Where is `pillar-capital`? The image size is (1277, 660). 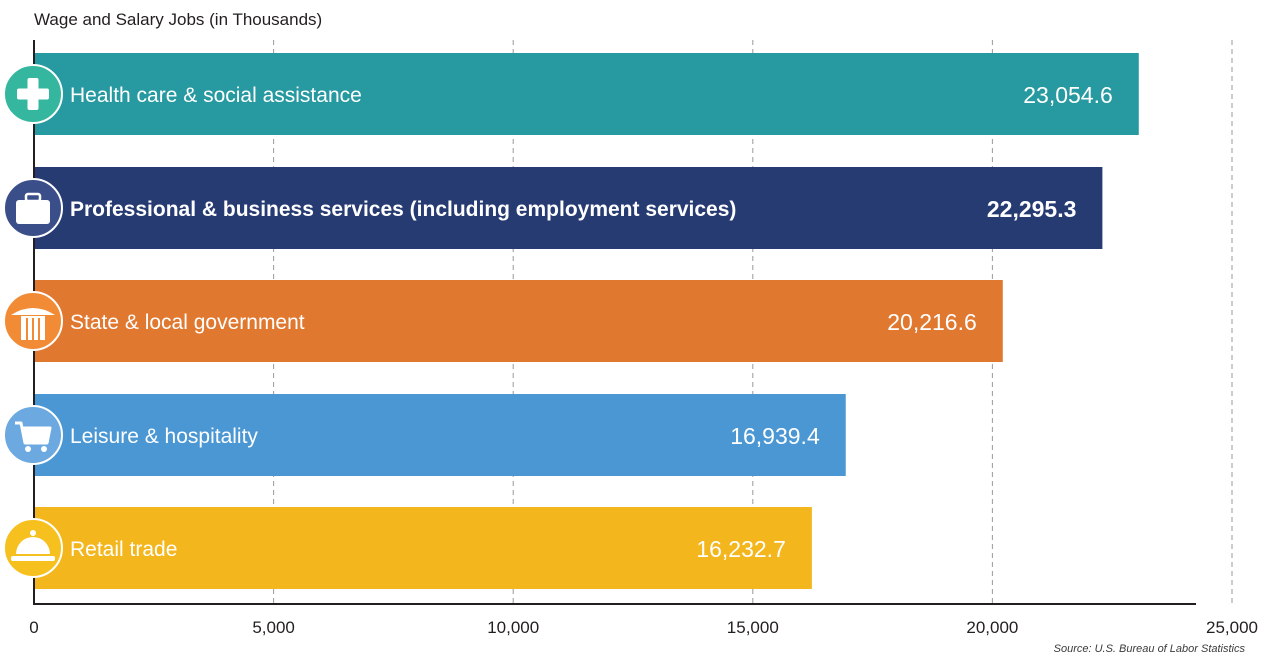
pillar-capital is located at coordinates (33, 311).